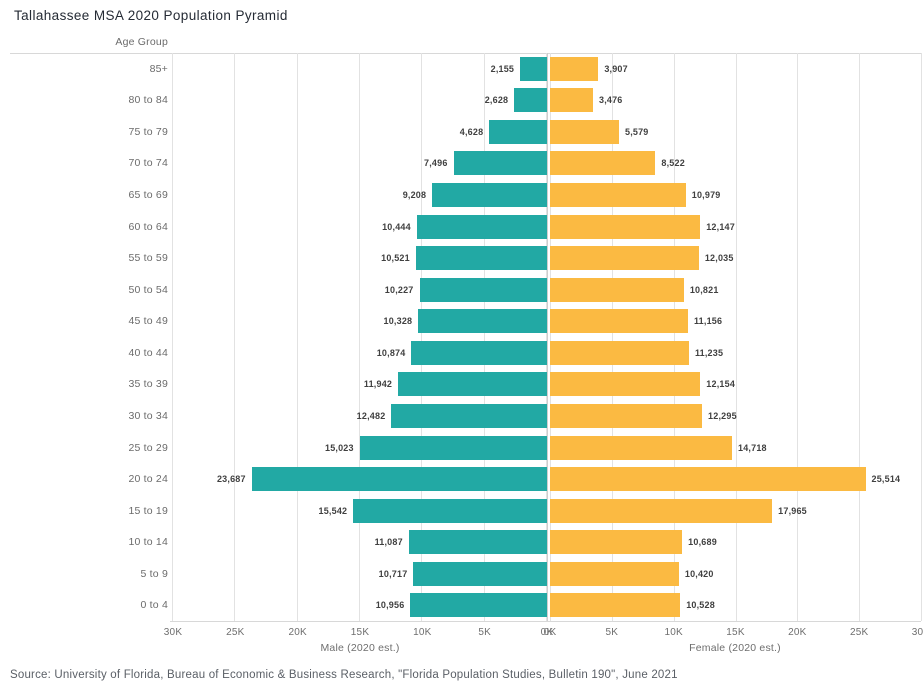 The image size is (924, 697). I want to click on age-group-label: 70 to 74, so click(148, 163).